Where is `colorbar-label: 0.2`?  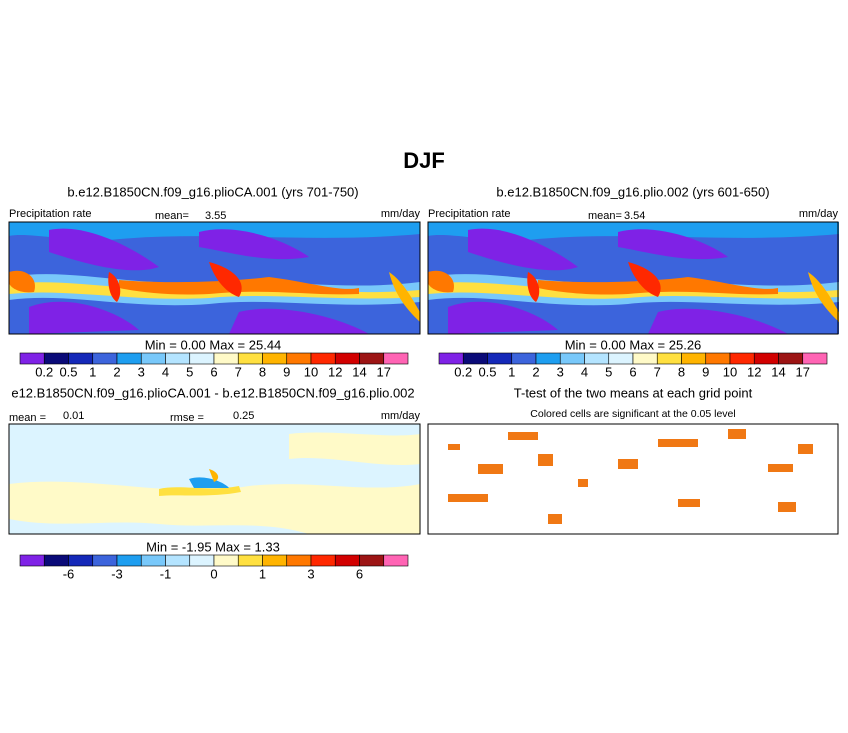
colorbar-label: 0.2 is located at coordinates (463, 371).